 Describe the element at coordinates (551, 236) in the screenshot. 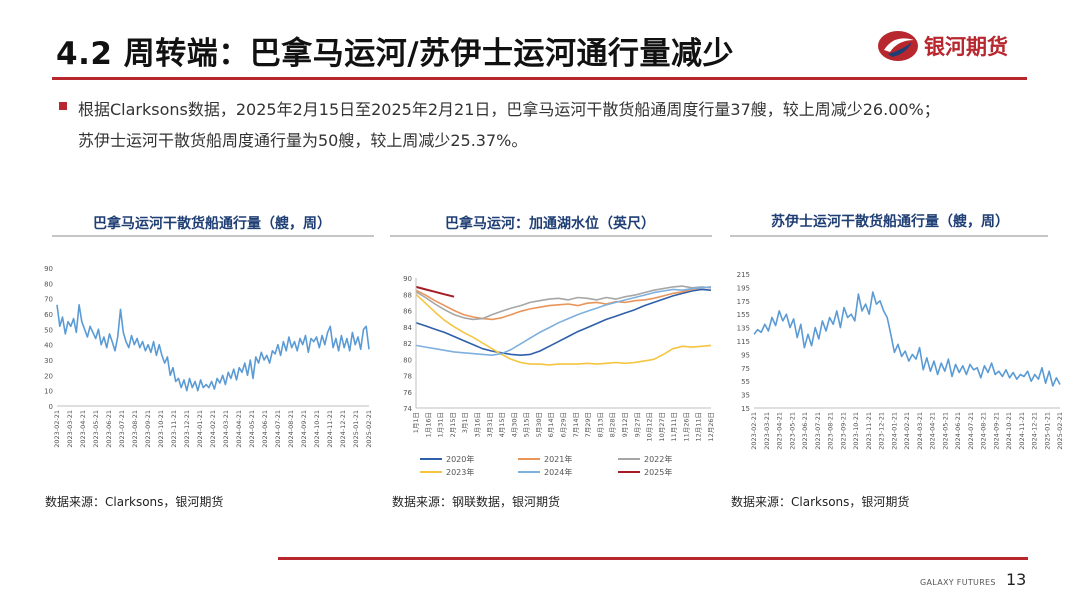

I see `panel-2-divider` at that location.